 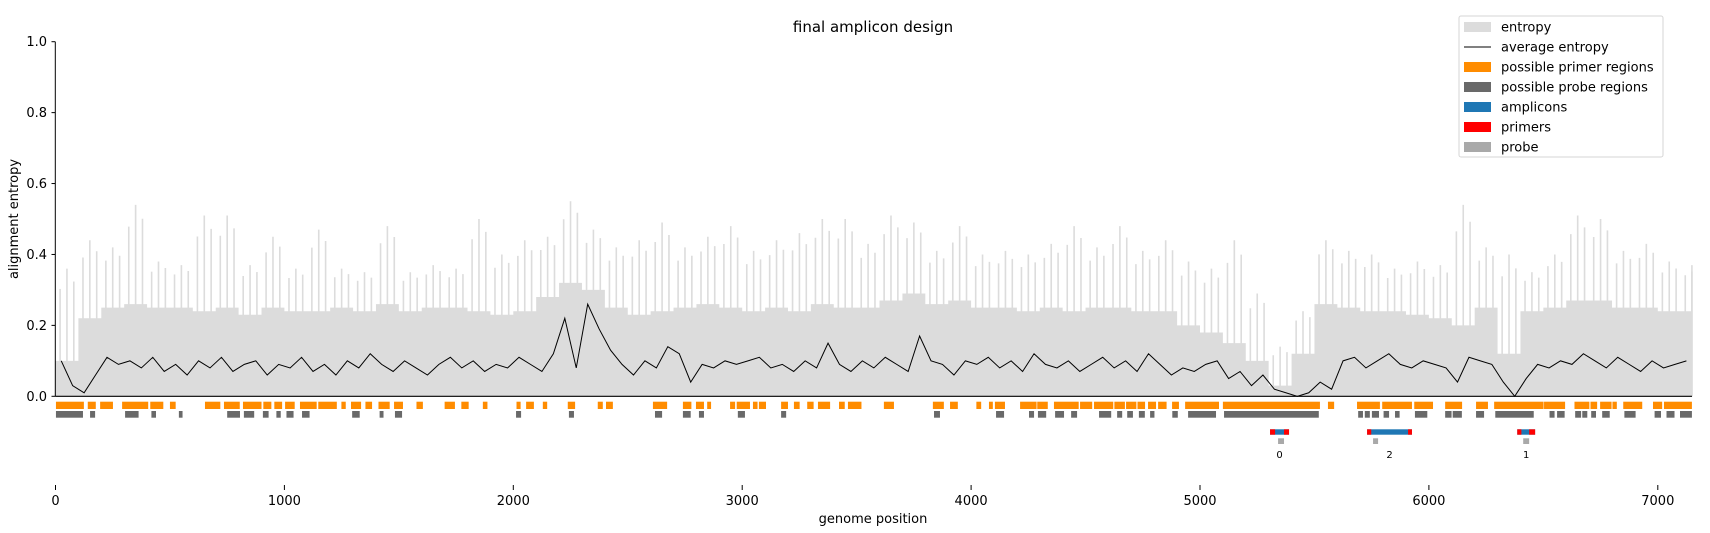 What do you see at coordinates (1389, 455) in the screenshot?
I see `amplicon-label: 2` at bounding box center [1389, 455].